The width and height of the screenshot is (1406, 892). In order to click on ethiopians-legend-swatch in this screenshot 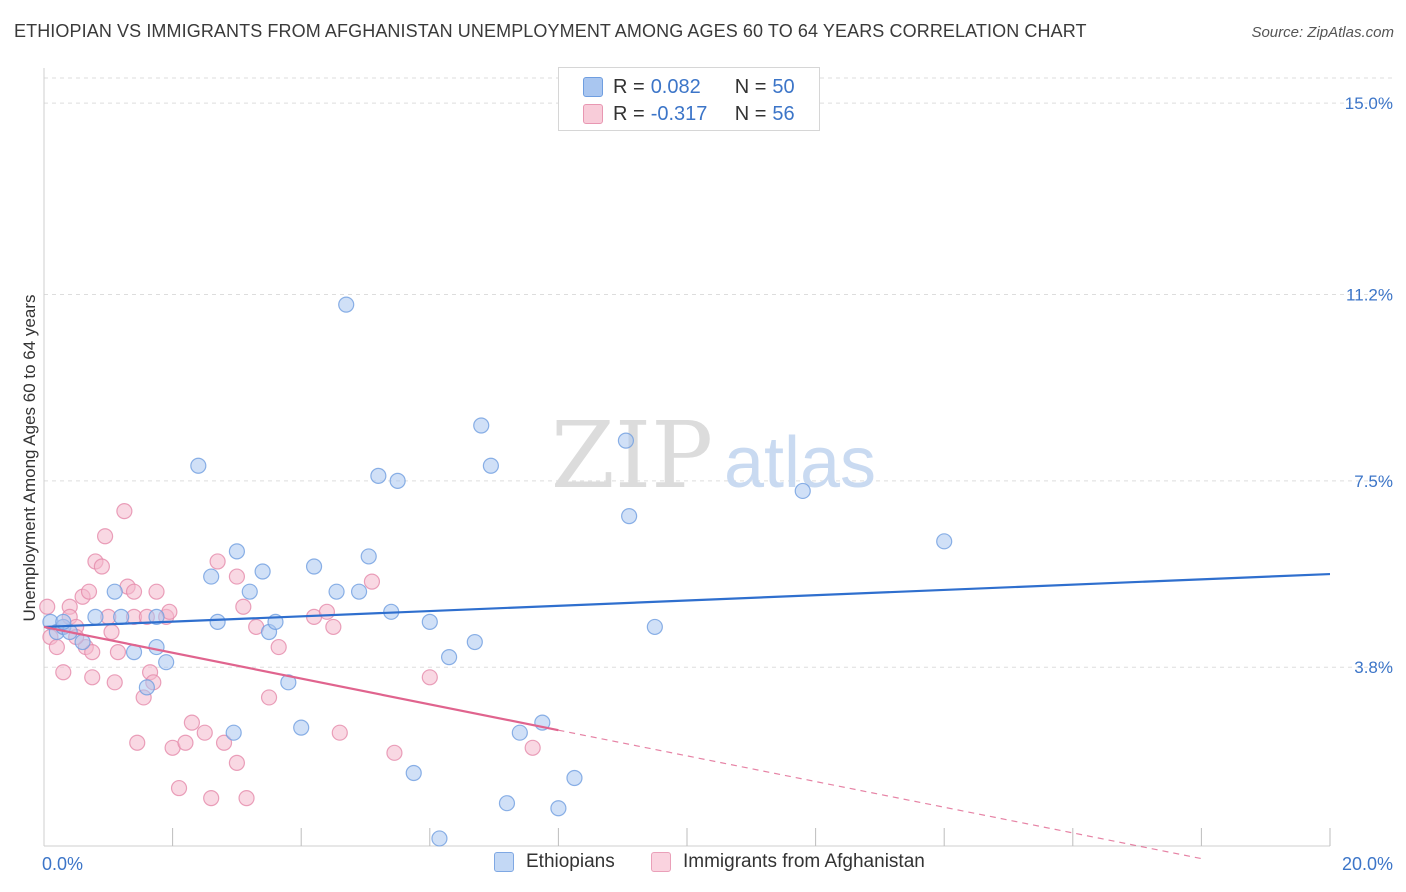, I will do `click(504, 862)`.